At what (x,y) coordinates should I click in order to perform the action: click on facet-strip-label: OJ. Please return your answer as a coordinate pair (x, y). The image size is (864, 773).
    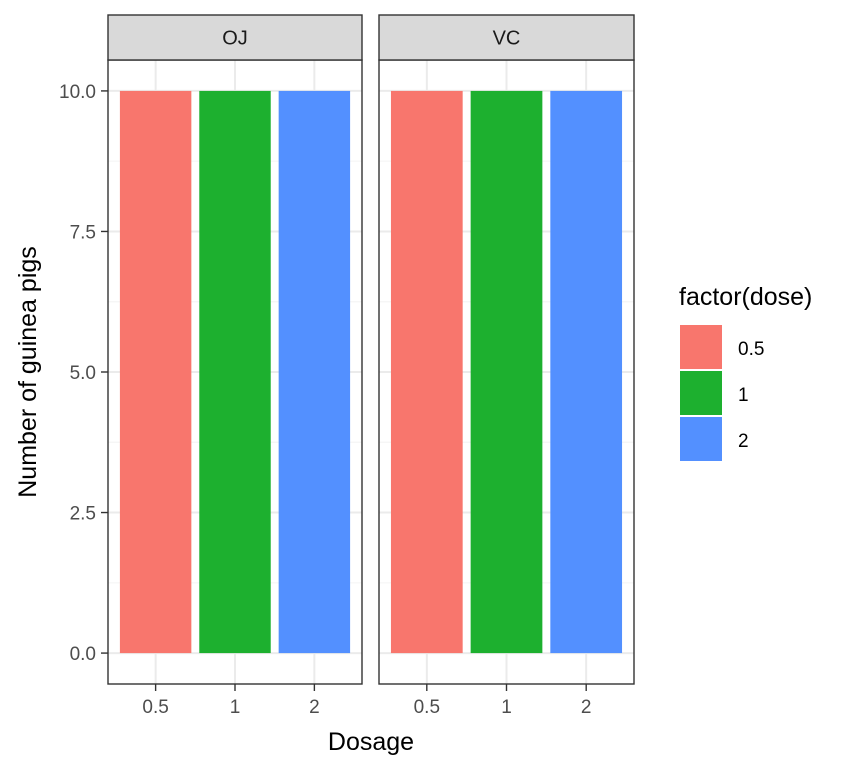
    Looking at the image, I should click on (235, 39).